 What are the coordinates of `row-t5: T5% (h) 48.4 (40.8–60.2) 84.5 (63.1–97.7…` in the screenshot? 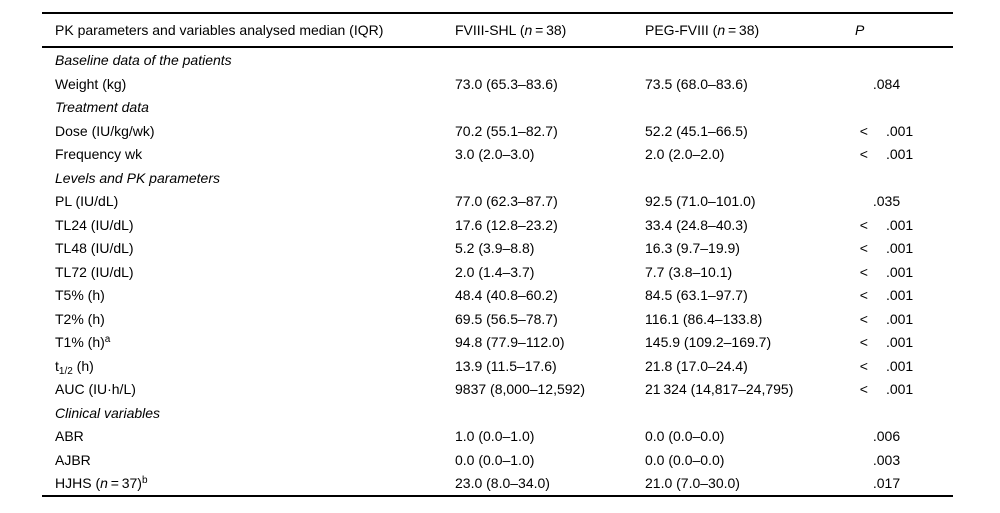 It's located at (497, 295).